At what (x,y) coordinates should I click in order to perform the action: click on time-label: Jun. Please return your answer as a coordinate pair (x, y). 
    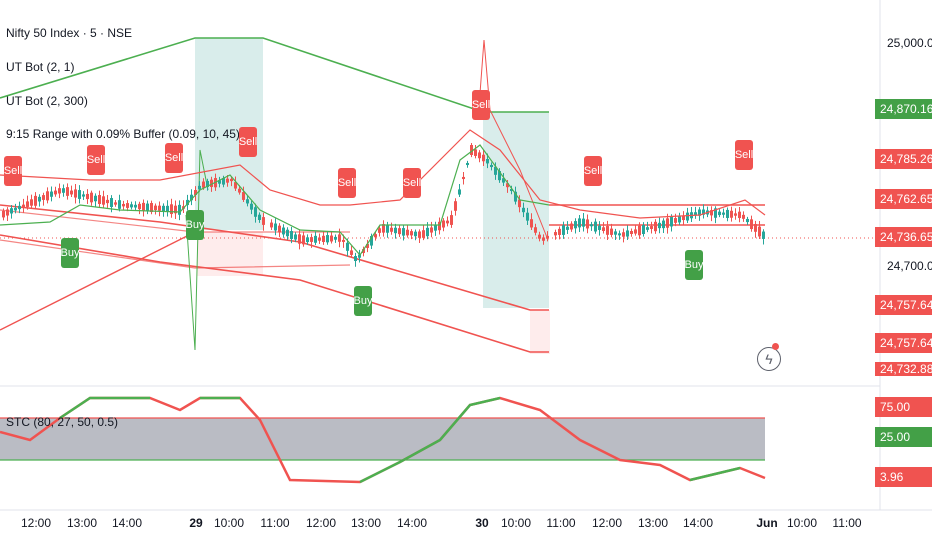
    Looking at the image, I should click on (767, 523).